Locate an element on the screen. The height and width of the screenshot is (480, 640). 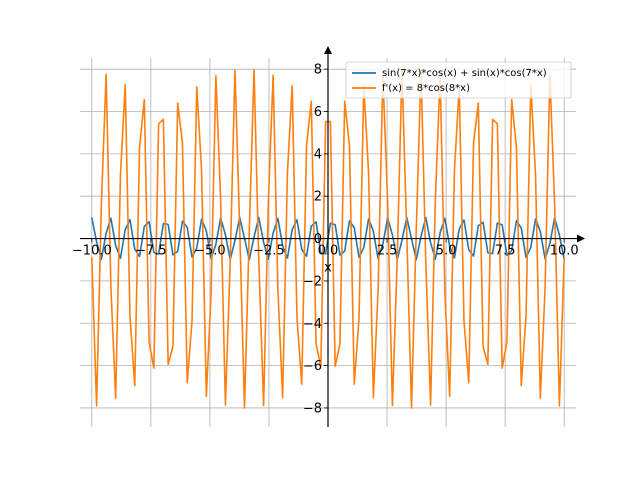
y-tick-label: 4 is located at coordinates (318, 154).